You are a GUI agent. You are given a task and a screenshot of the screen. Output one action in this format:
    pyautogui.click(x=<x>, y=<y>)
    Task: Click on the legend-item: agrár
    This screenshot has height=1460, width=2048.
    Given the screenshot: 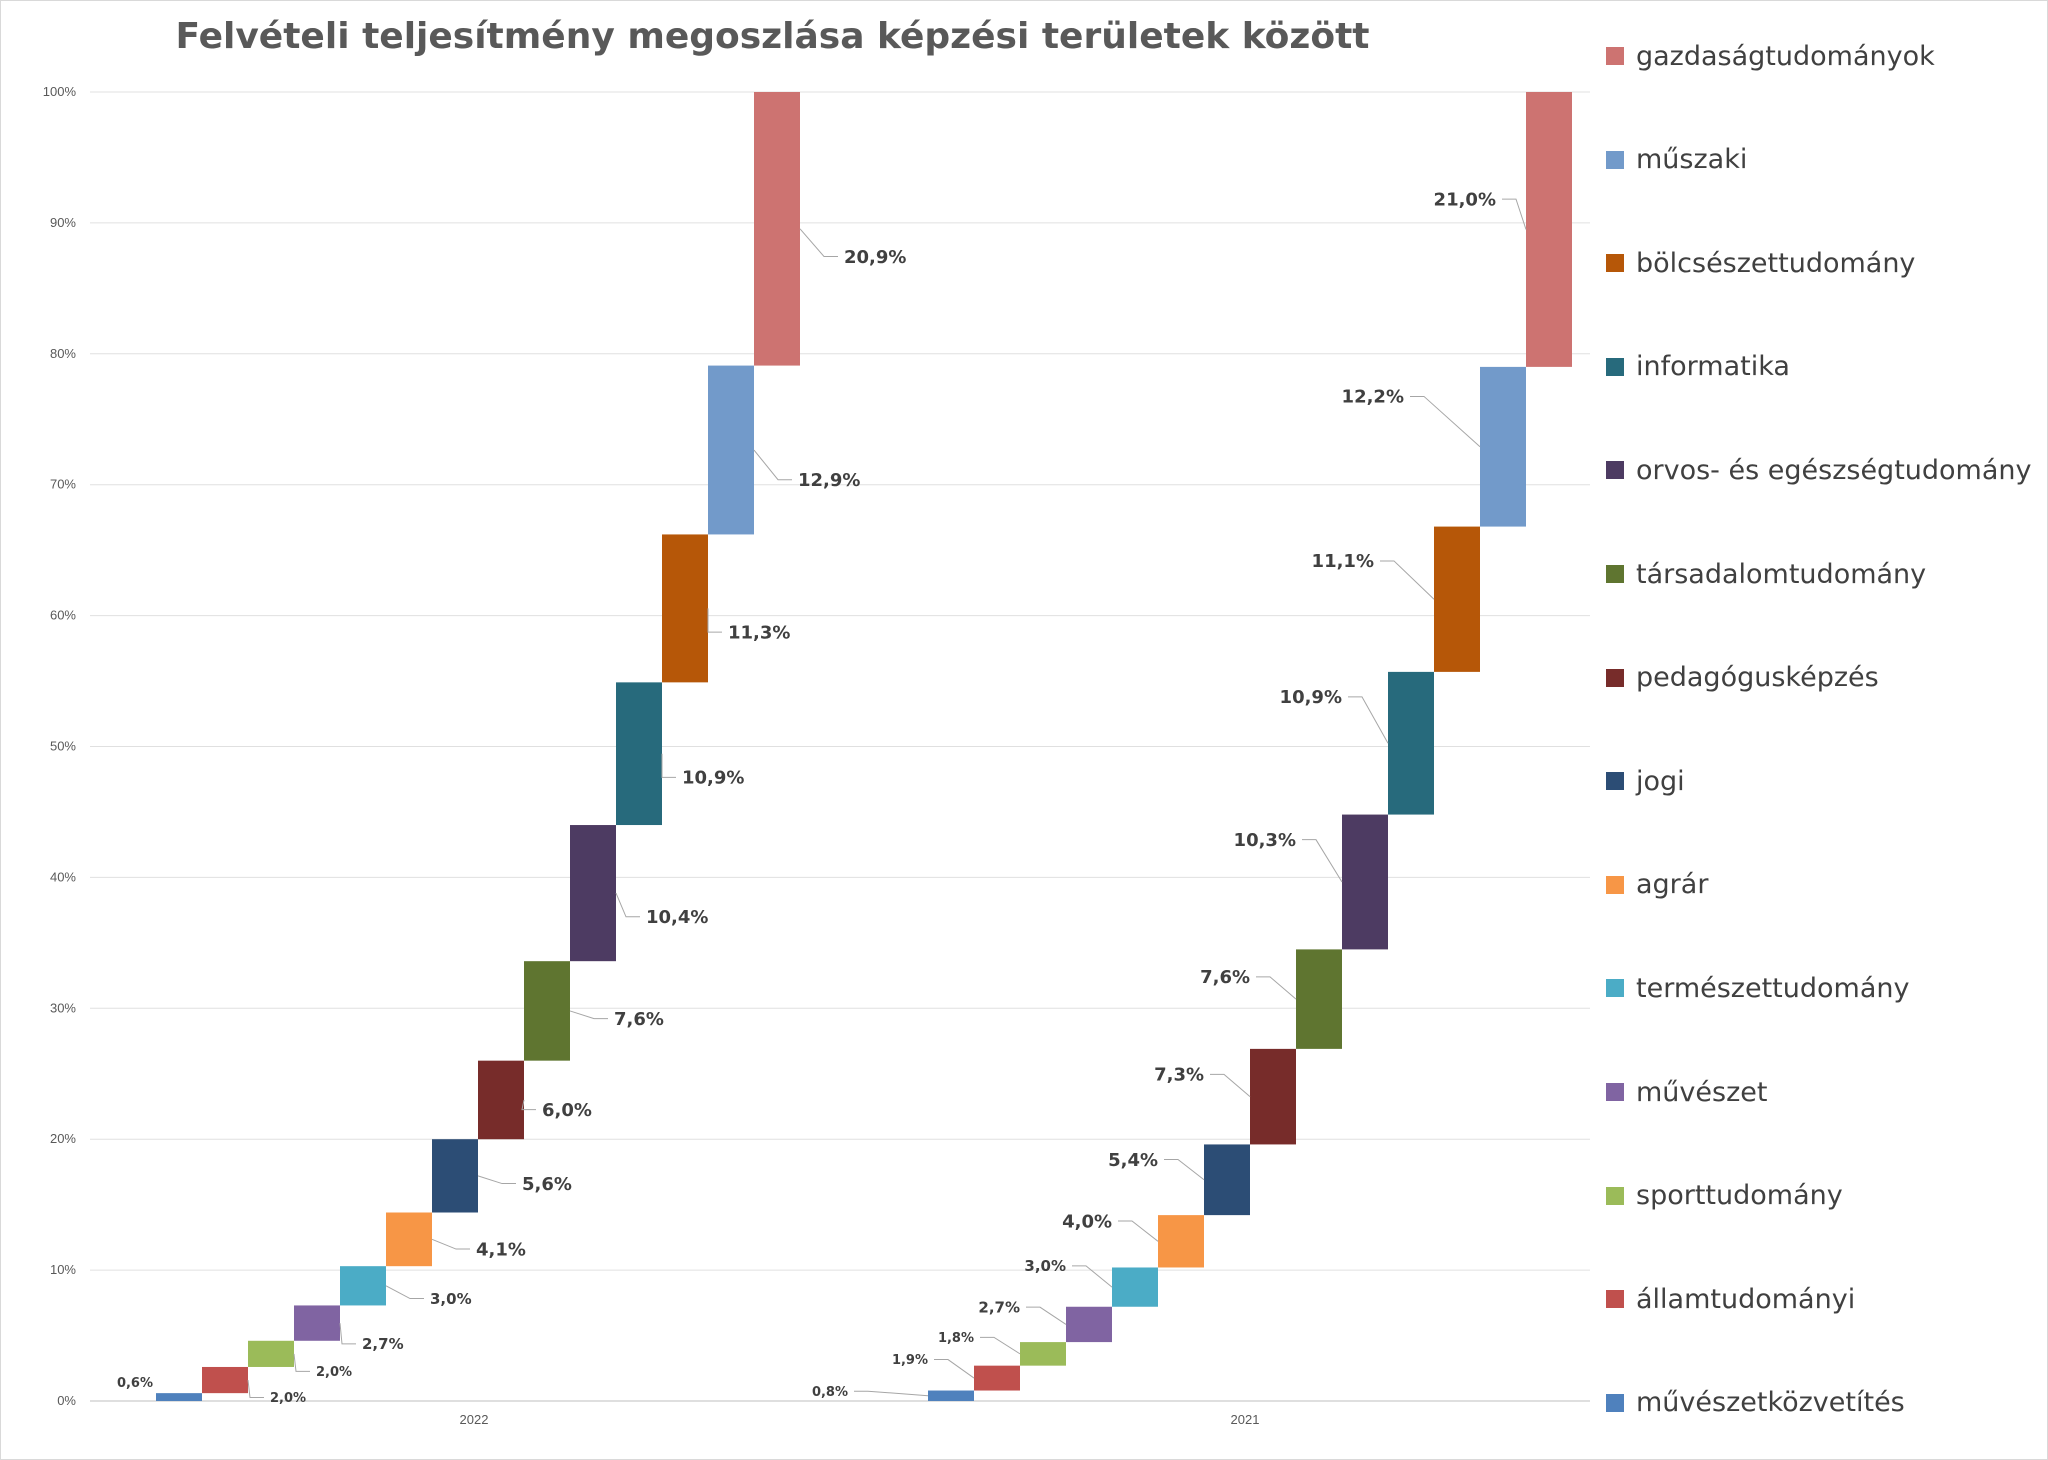 What is the action you would take?
    pyautogui.click(x=1657, y=885)
    